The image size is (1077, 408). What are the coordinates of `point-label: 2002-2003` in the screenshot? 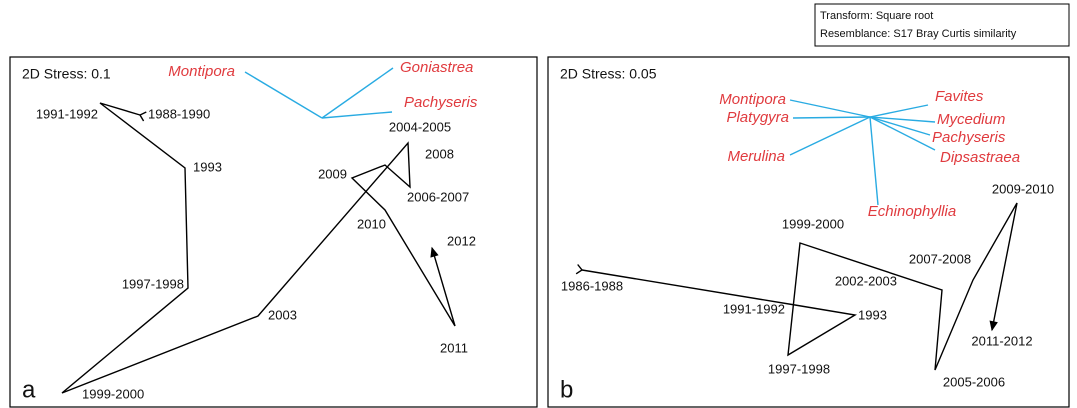 It's located at (866, 280).